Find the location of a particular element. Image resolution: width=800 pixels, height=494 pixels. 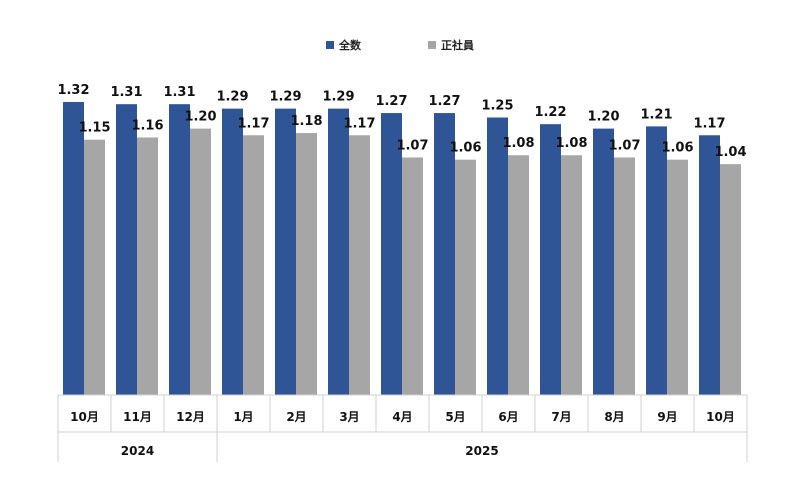

x-tick-label-1: 11月 is located at coordinates (137, 417).